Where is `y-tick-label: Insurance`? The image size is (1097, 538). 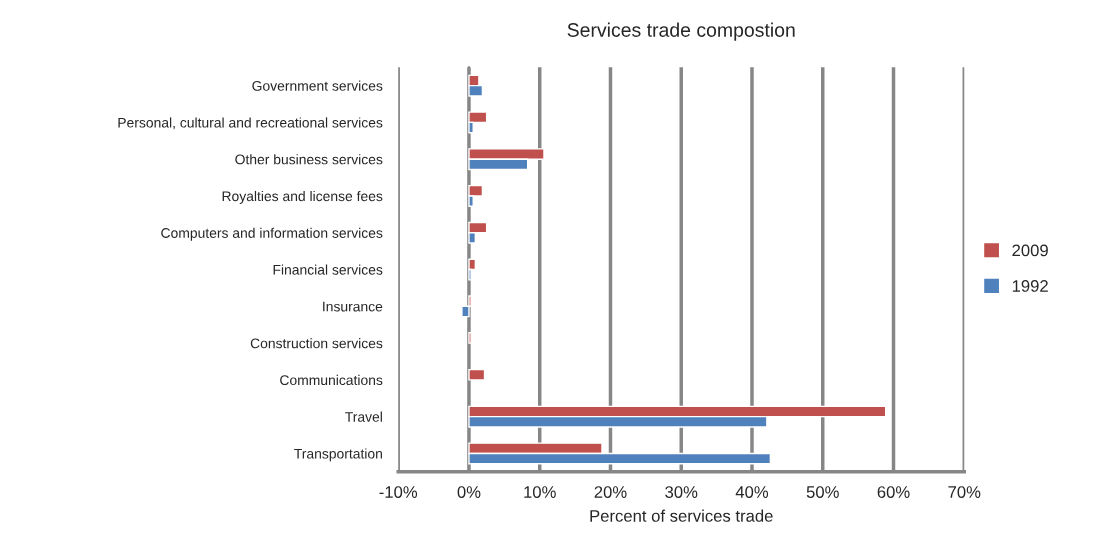
y-tick-label: Insurance is located at coordinates (353, 306).